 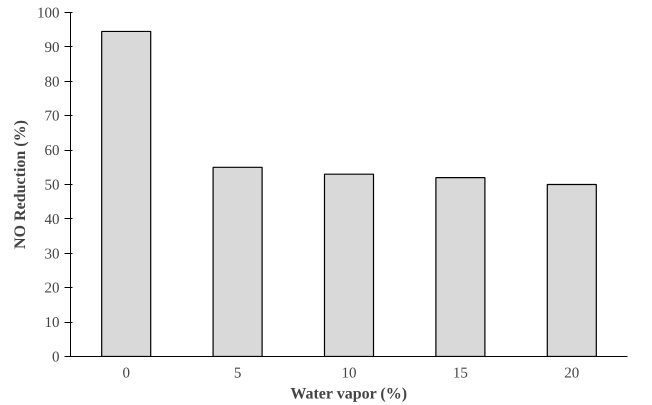 What do you see at coordinates (52, 323) in the screenshot?
I see `y-tick-label: 10` at bounding box center [52, 323].